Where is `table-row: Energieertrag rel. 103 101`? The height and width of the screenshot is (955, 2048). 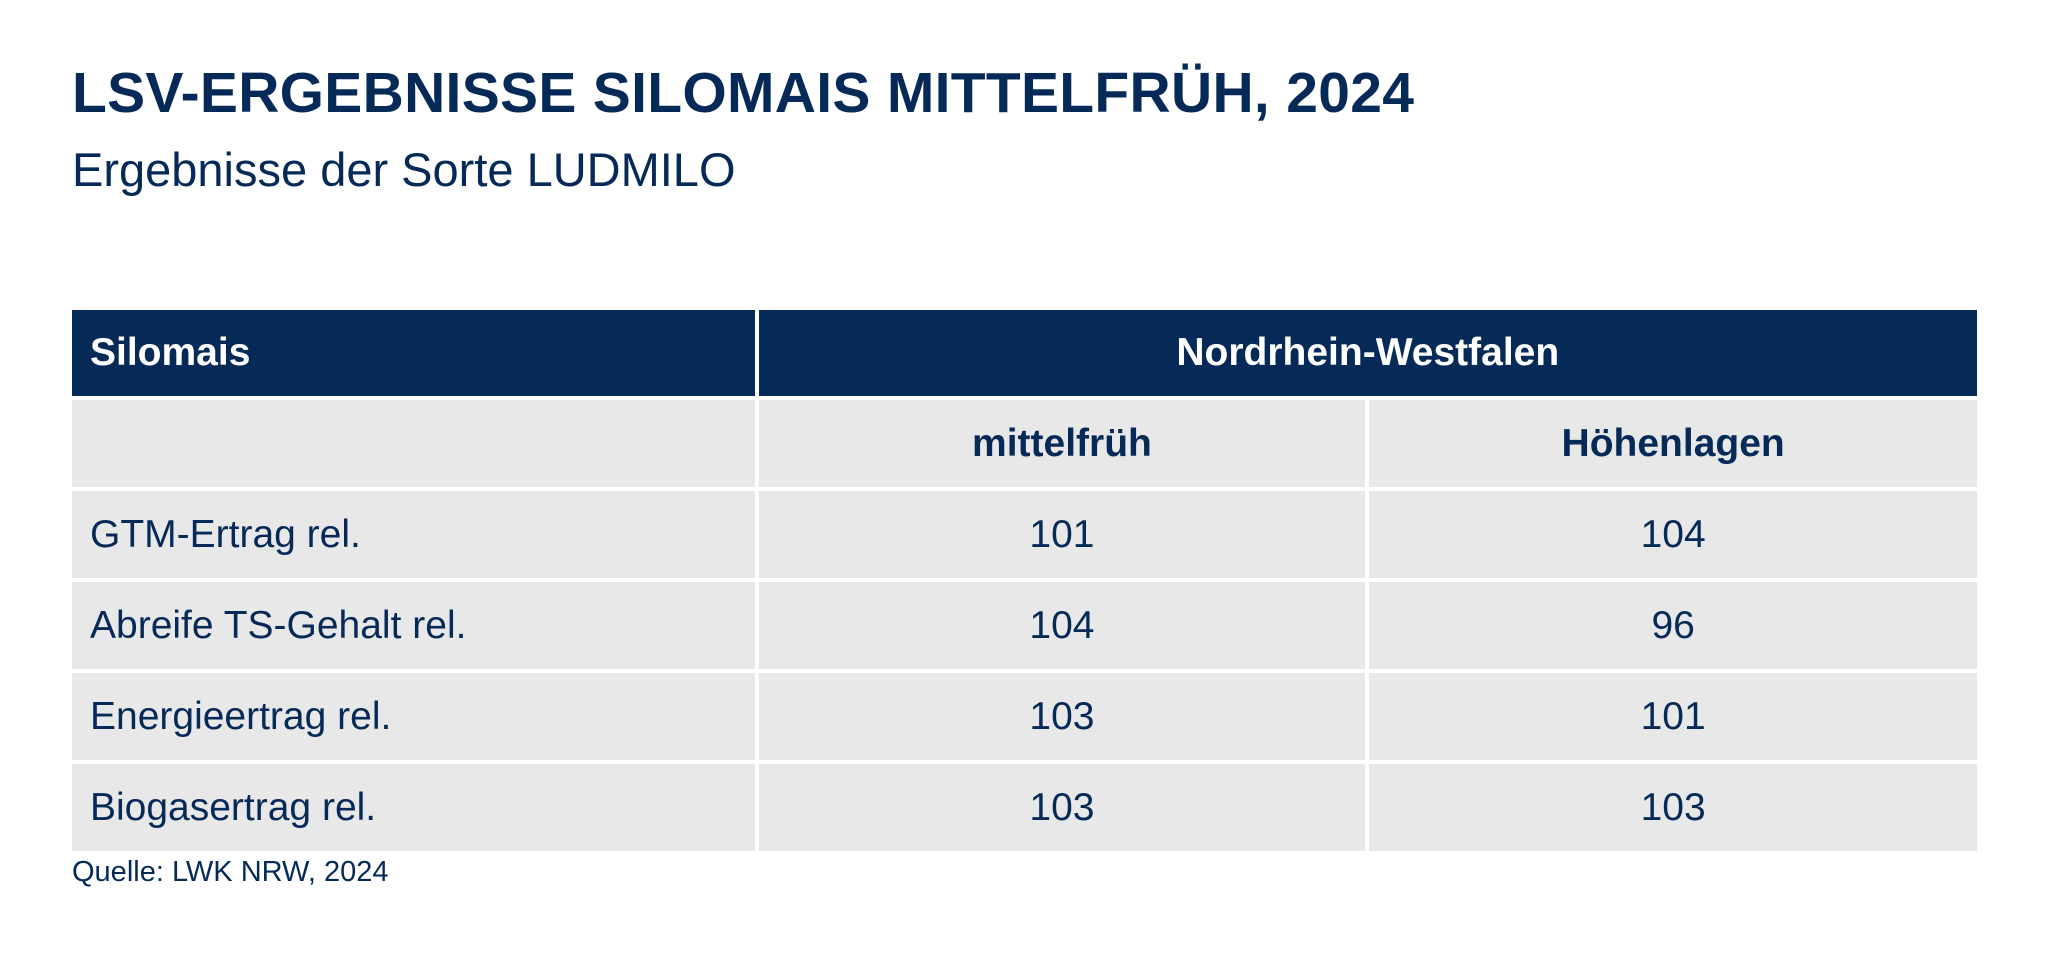 table-row: Energieertrag rel. 103 101 is located at coordinates (1024, 716).